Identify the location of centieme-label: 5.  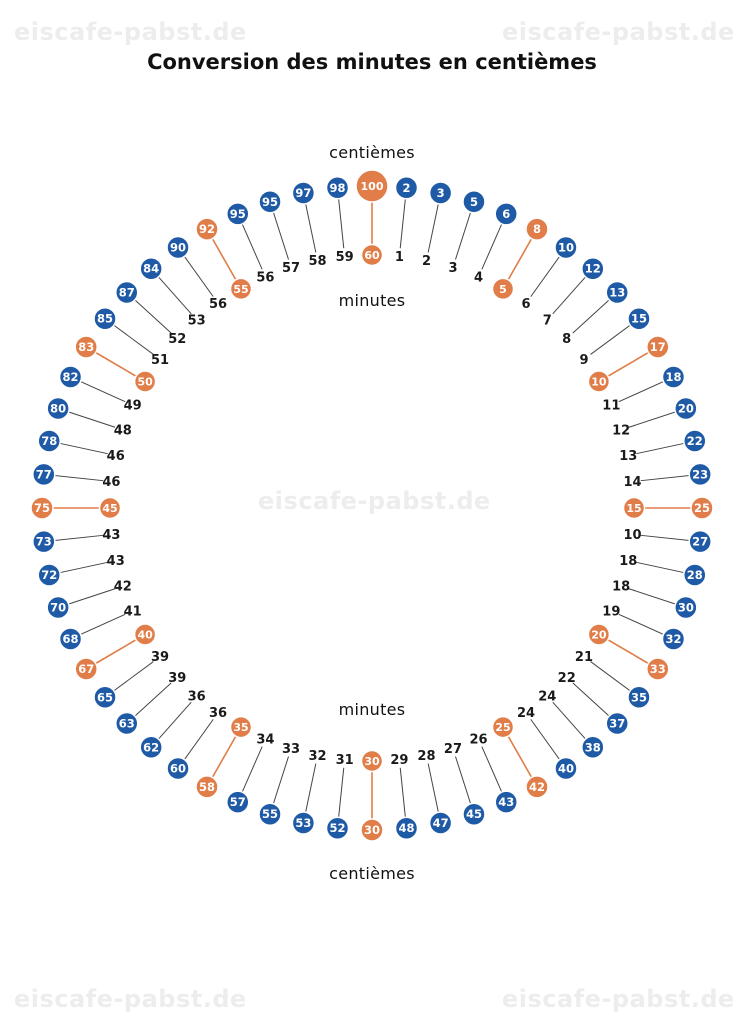
(474, 202).